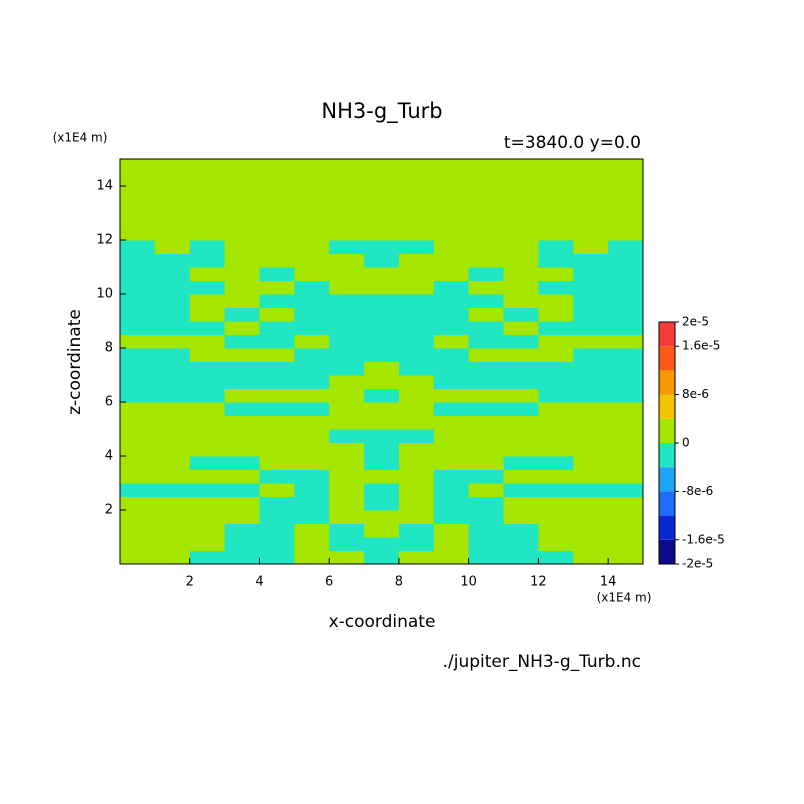 The width and height of the screenshot is (804, 804). Describe the element at coordinates (701, 346) in the screenshot. I see `colorbar-tick-label: 1.6e-5` at that location.